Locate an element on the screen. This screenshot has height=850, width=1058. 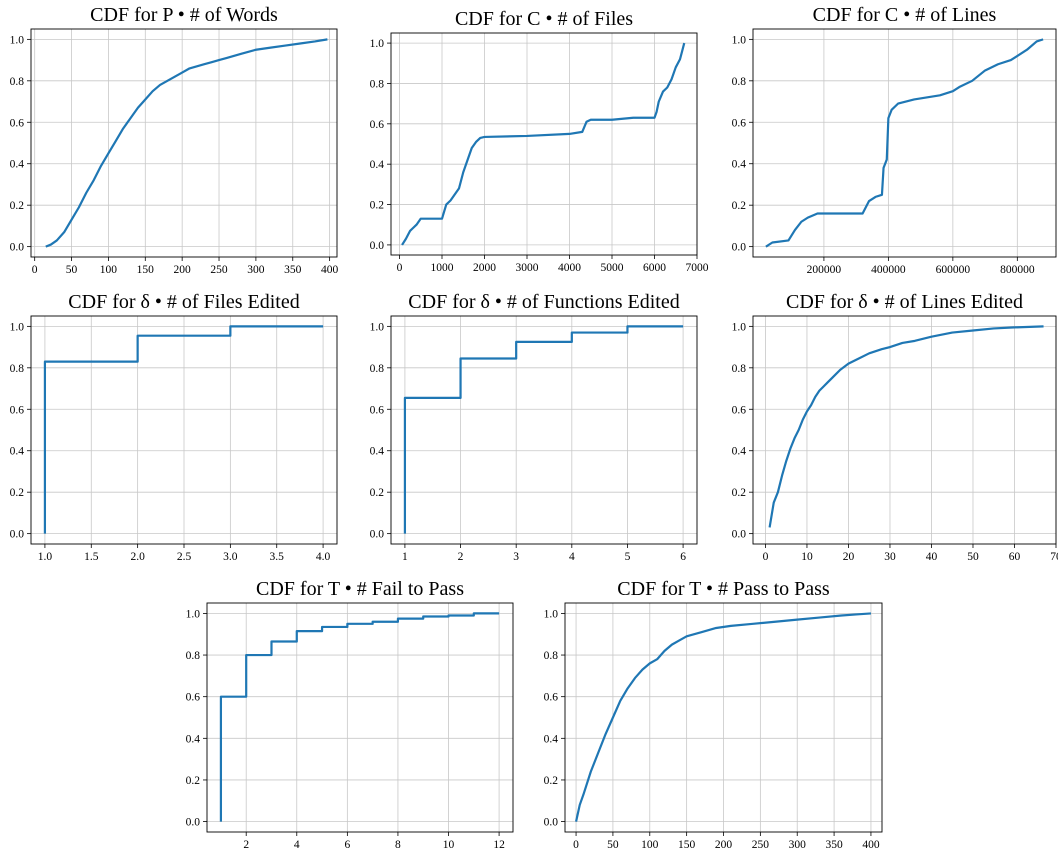
x-tick-label: 350 is located at coordinates (834, 844).